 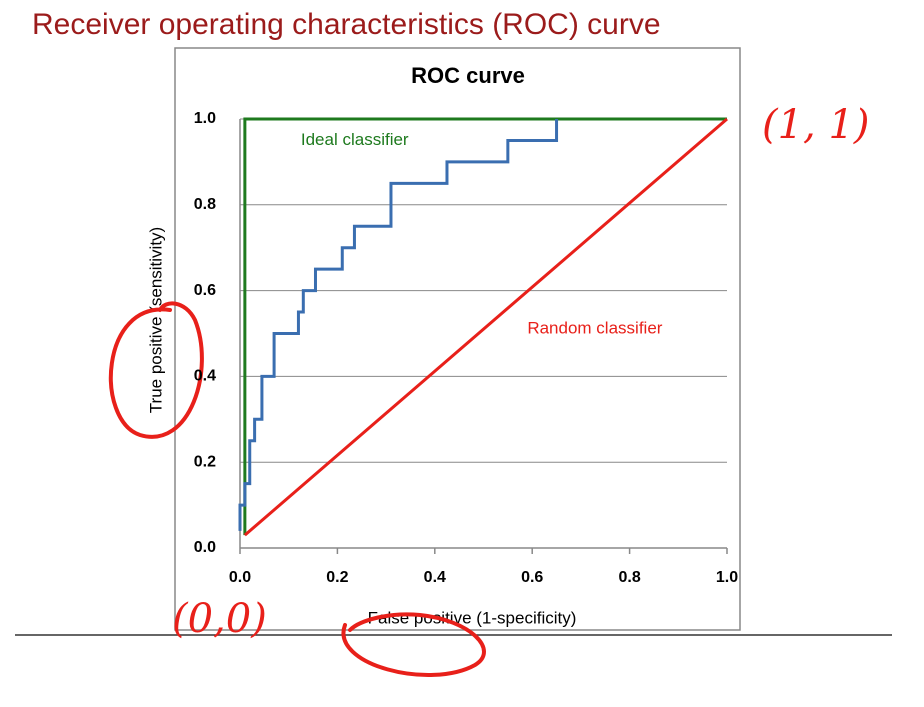 I want to click on handwritten-note: (0,0), so click(x=219, y=619).